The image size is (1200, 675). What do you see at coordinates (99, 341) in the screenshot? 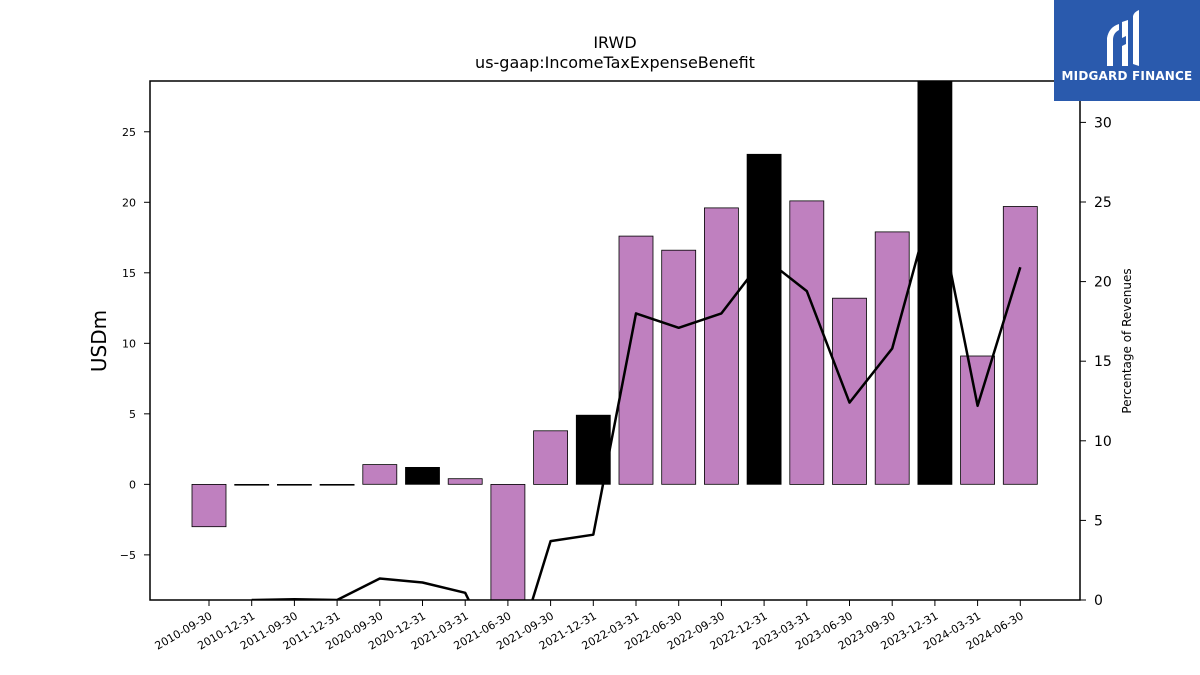
I see `y-axis-label: USDm` at bounding box center [99, 341].